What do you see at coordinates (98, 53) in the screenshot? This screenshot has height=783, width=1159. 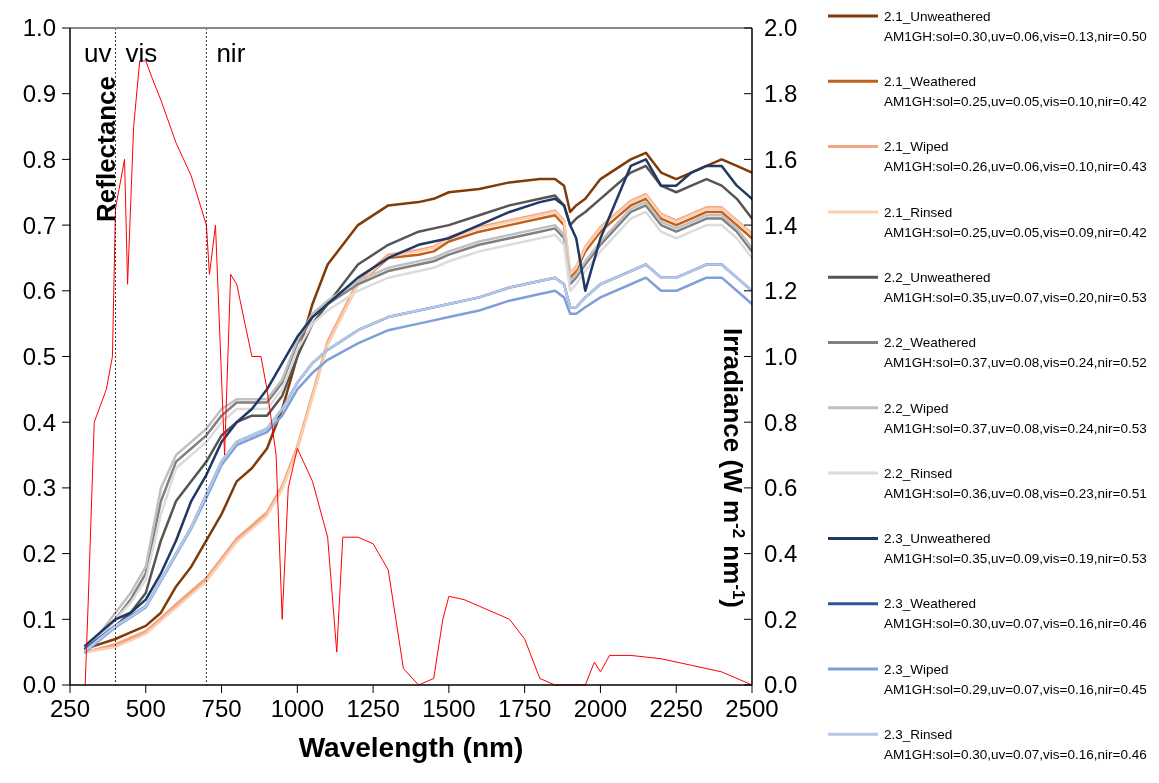 I see `annotation: uv` at bounding box center [98, 53].